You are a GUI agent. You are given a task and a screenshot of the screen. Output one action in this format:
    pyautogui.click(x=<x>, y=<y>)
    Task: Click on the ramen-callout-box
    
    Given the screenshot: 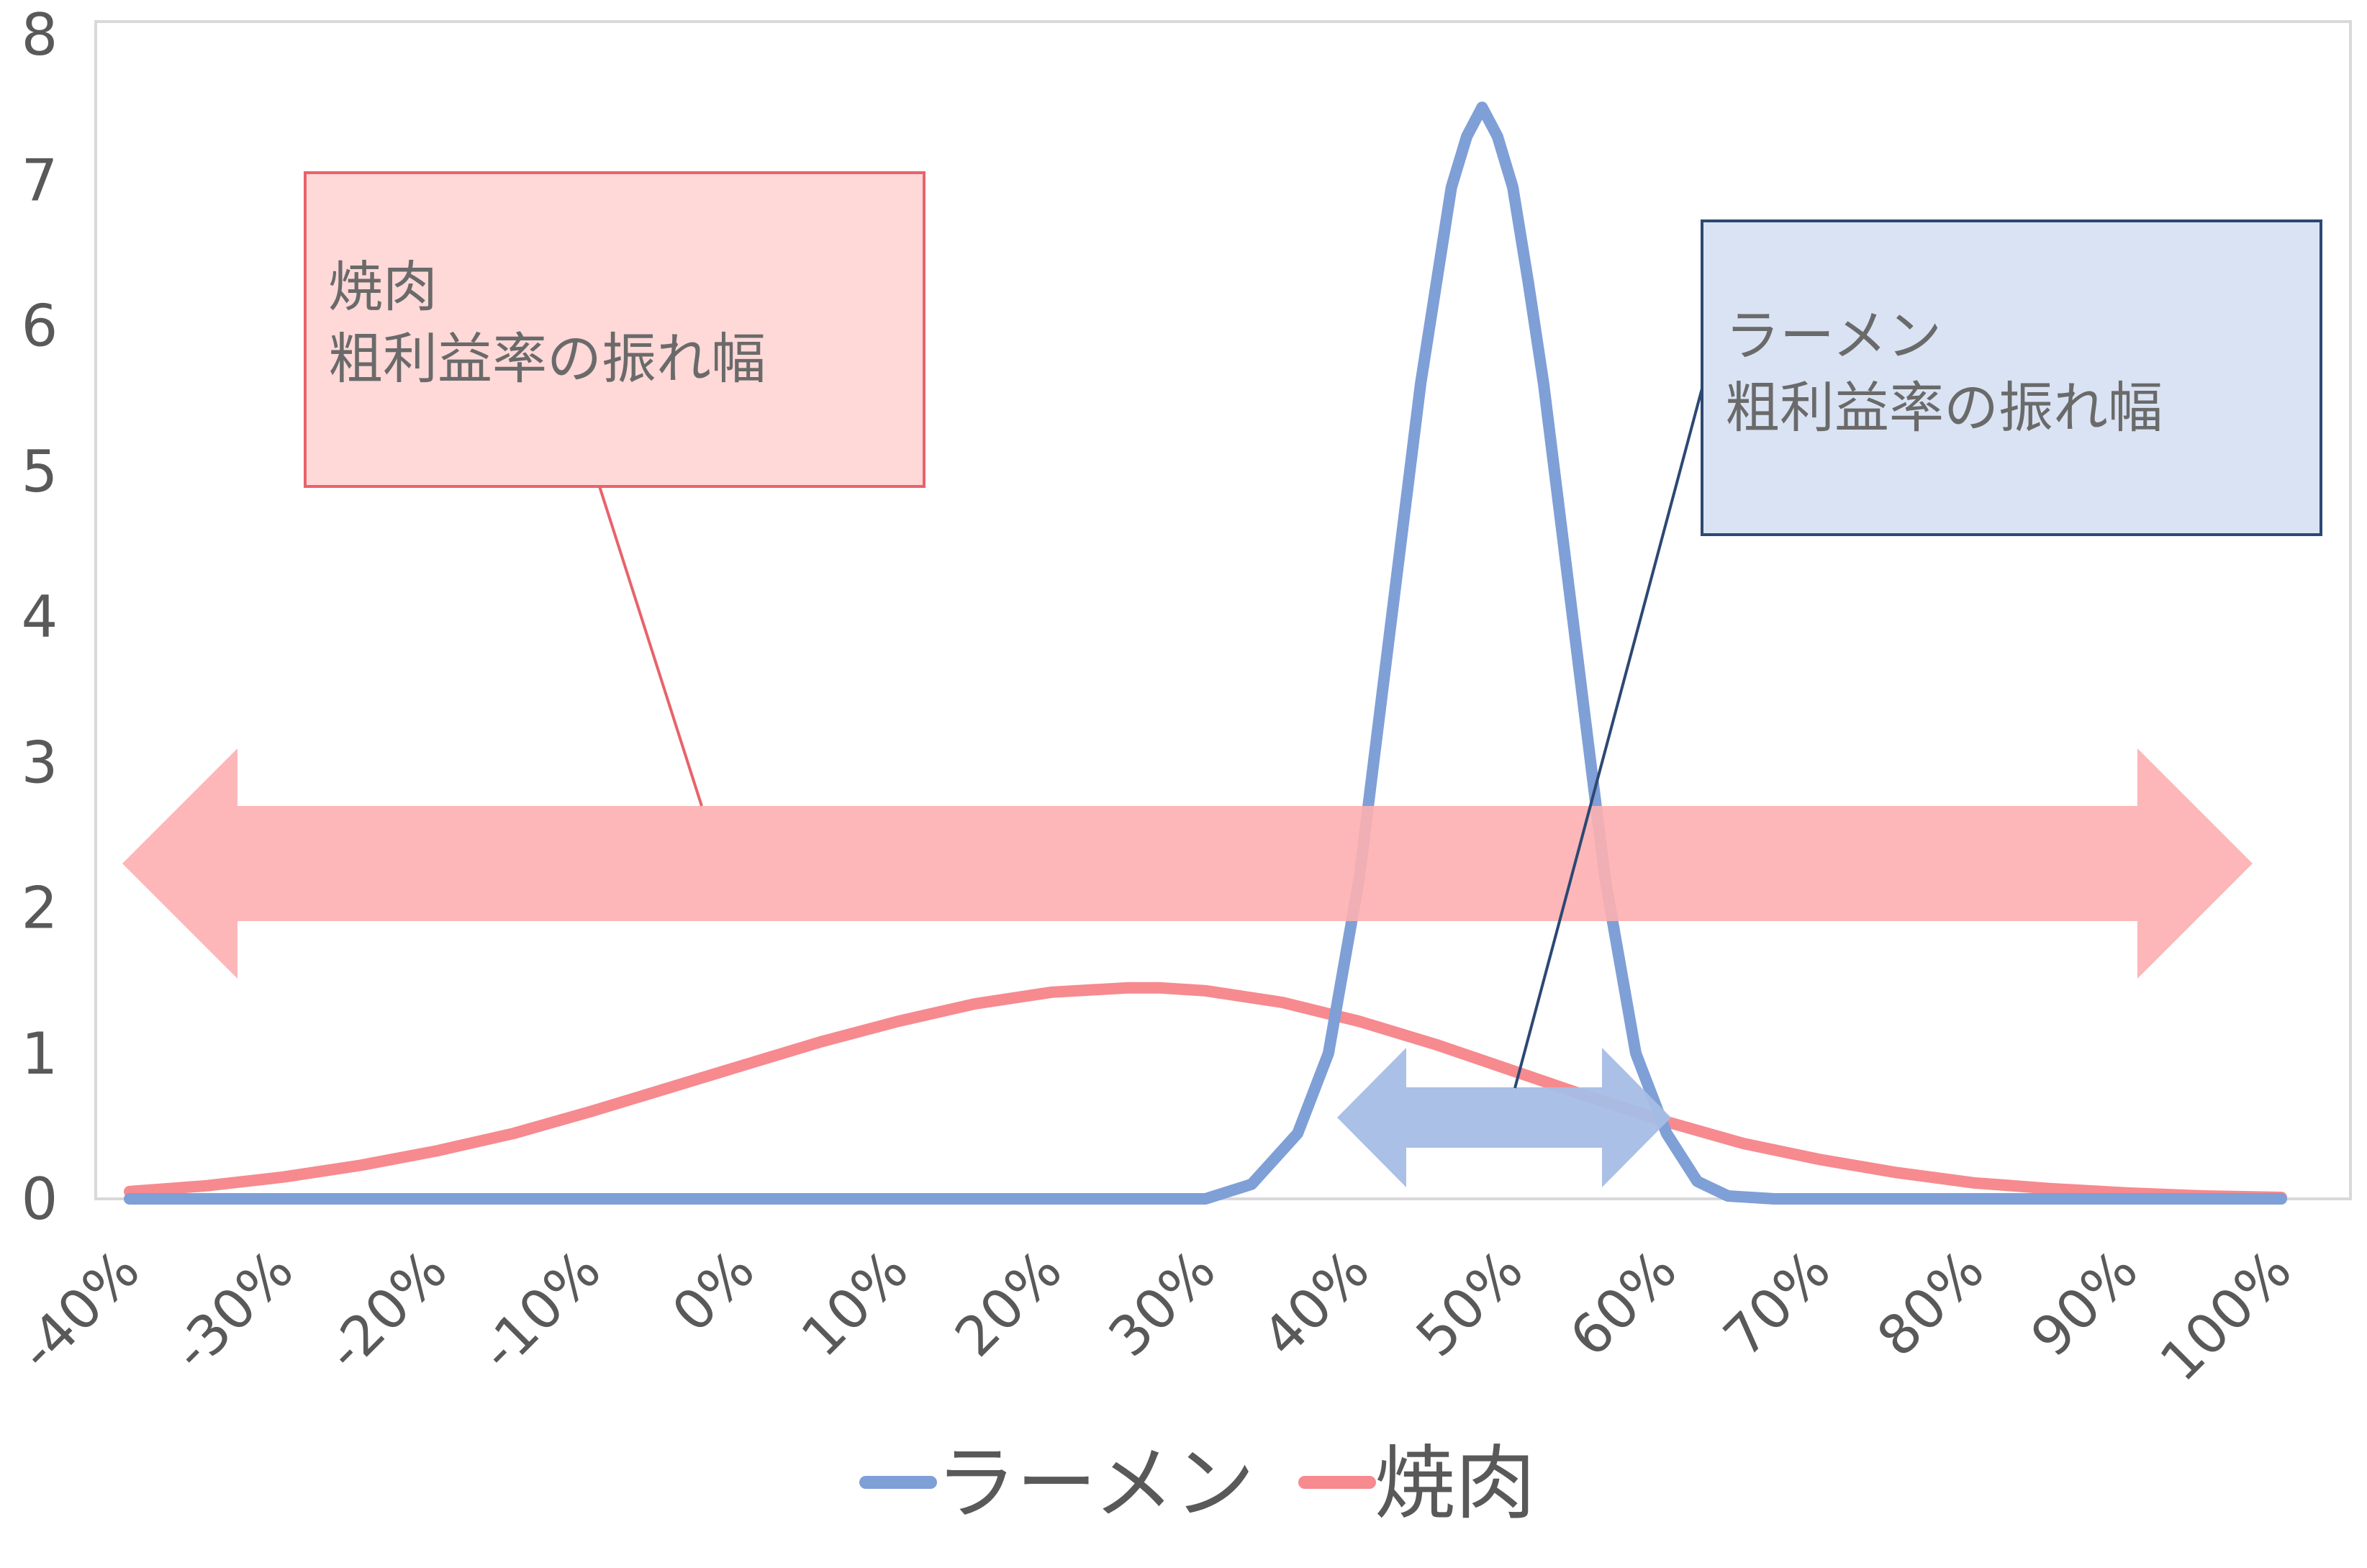 What is the action you would take?
    pyautogui.click(x=2011, y=378)
    